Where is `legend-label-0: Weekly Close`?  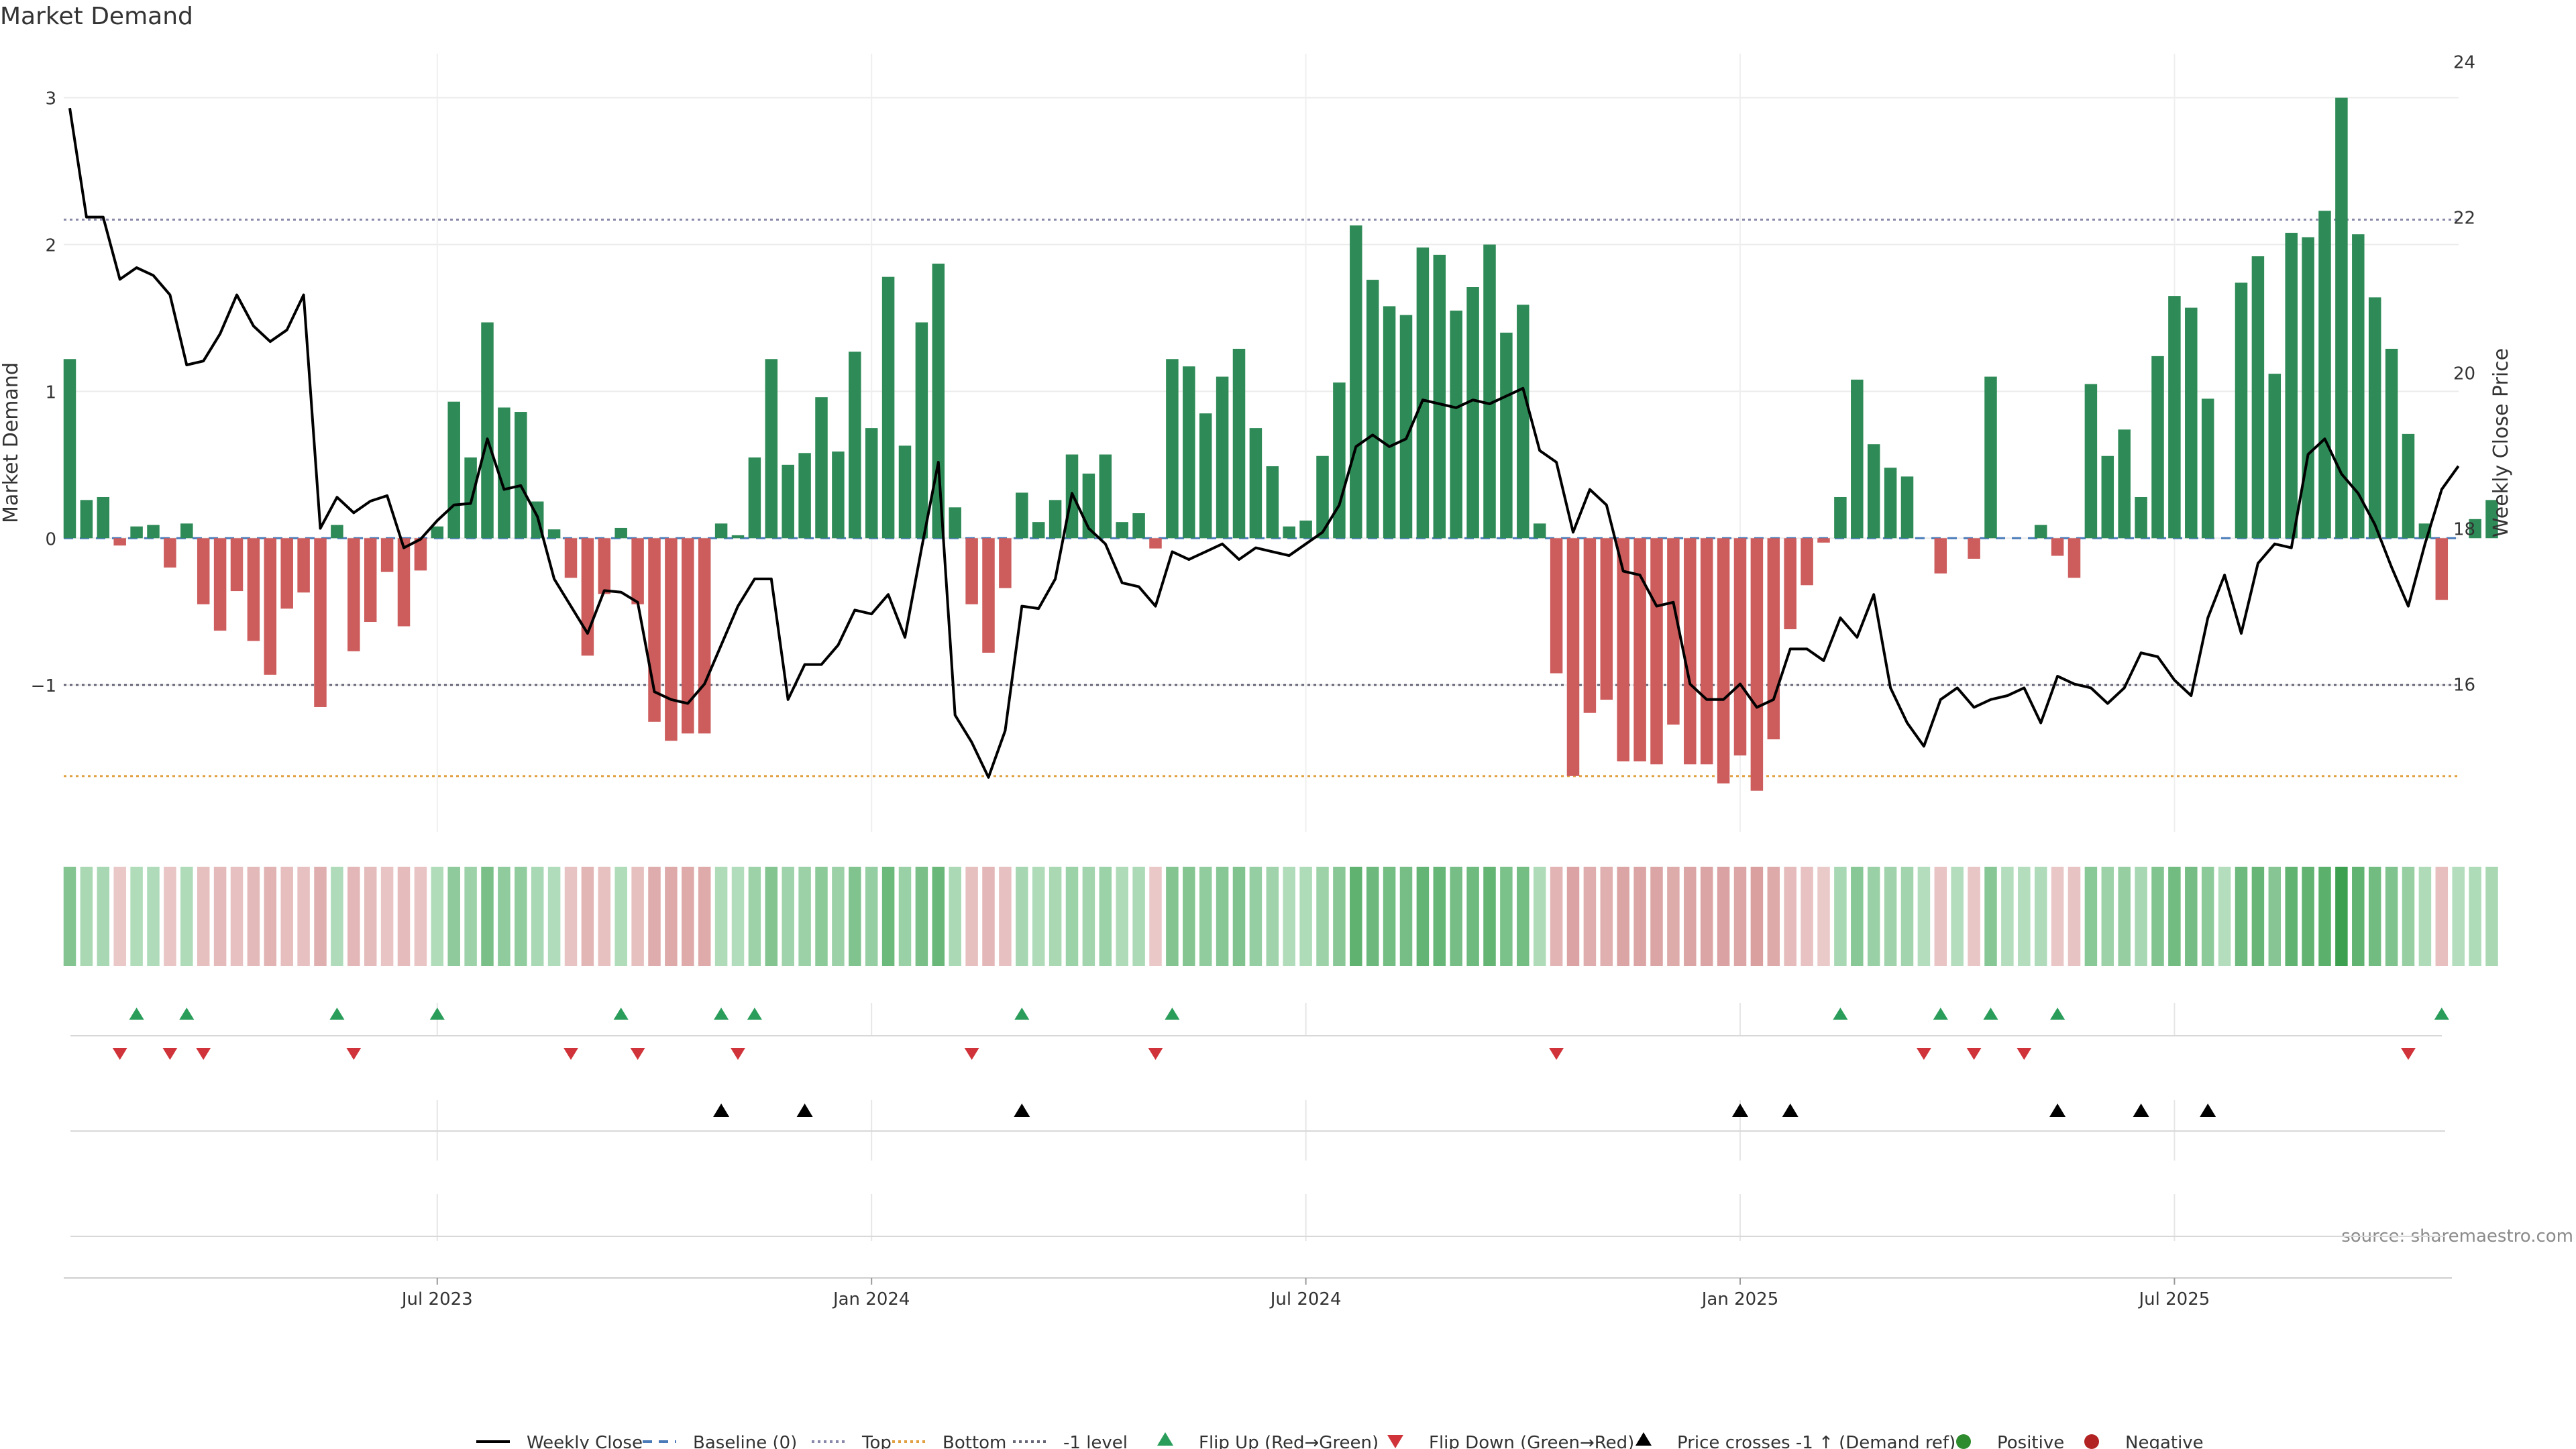 legend-label-0: Weekly Close is located at coordinates (585, 1441).